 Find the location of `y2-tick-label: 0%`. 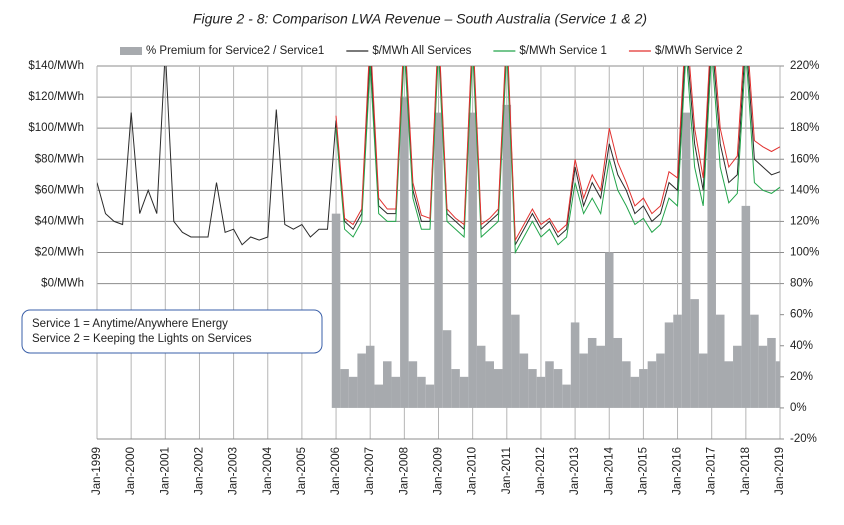

y2-tick-label: 0% is located at coordinates (798, 408).